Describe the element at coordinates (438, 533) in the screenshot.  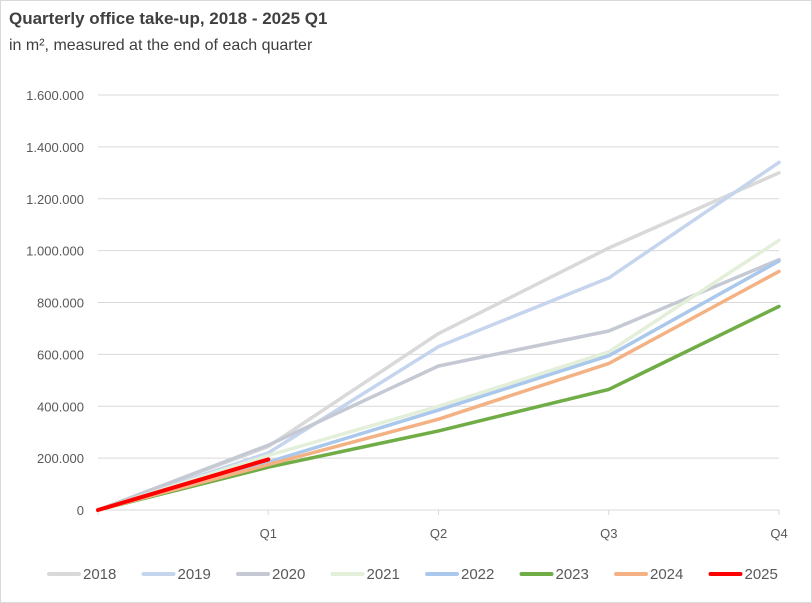
I see `x-tick-label: Q2` at that location.